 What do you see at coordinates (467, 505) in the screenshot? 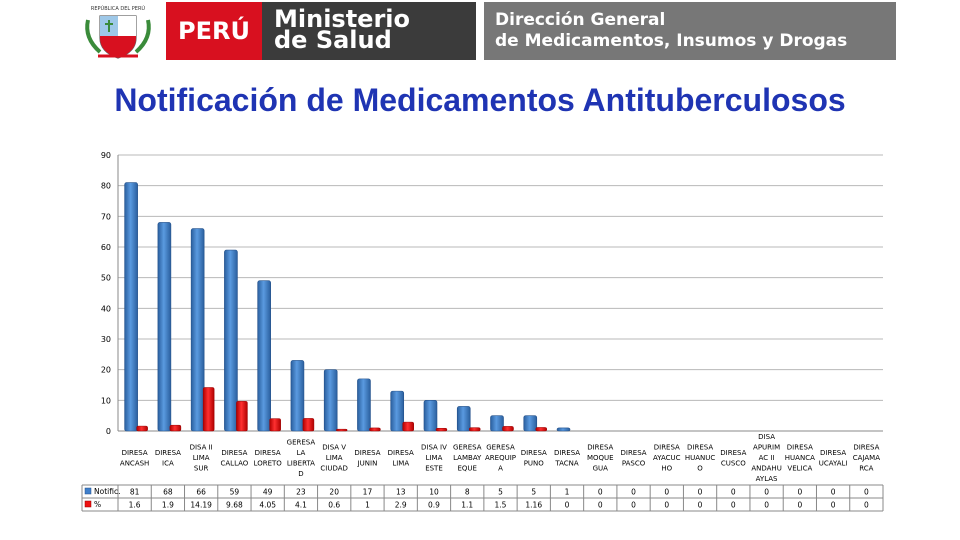
I see `table-cell-pct: 1.1` at bounding box center [467, 505].